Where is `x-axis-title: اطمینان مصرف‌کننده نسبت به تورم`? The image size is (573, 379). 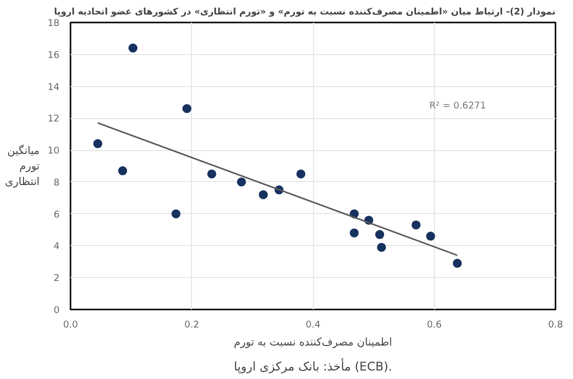 x-axis-title: اطمینان مصرف‌کننده نسبت به تورم is located at coordinates (313, 342).